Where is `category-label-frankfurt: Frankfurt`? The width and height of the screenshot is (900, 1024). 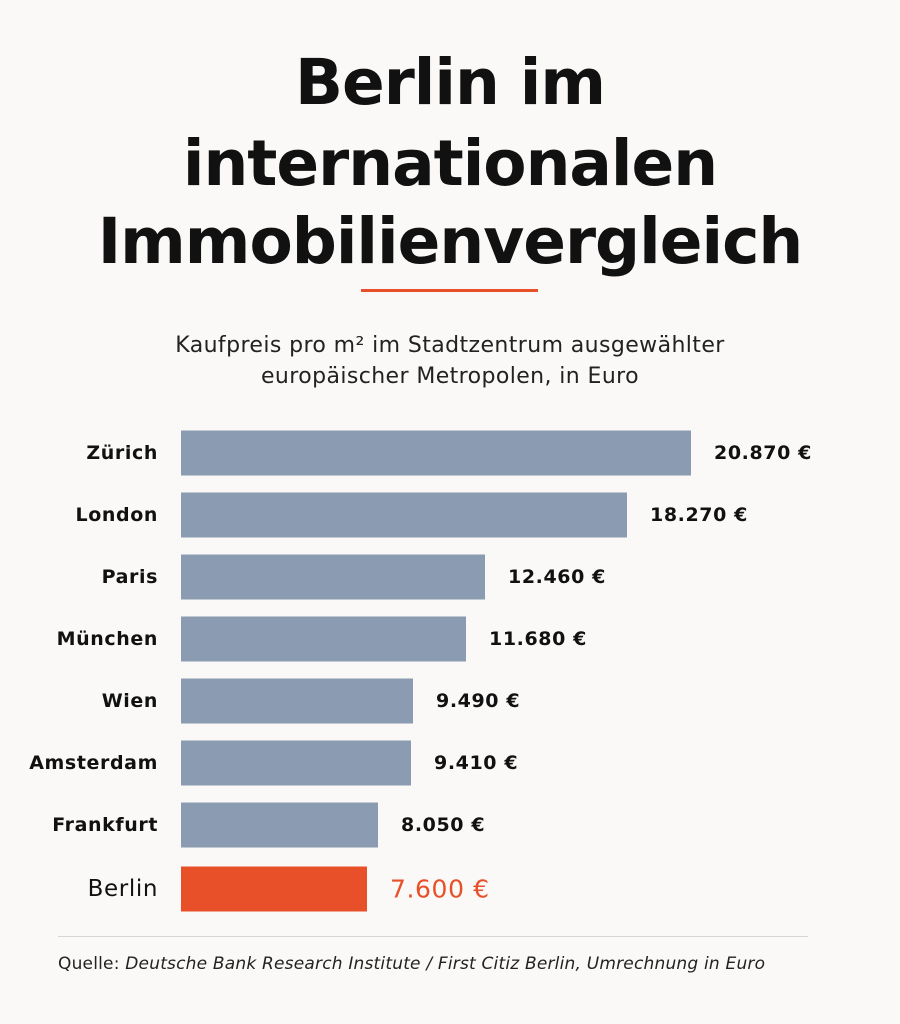
category-label-frankfurt: Frankfurt is located at coordinates (105, 825).